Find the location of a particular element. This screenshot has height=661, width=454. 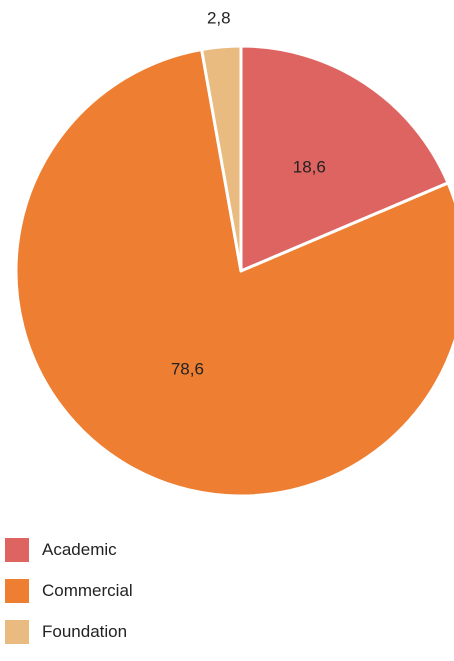

legend-swatch-foundation is located at coordinates (17, 632).